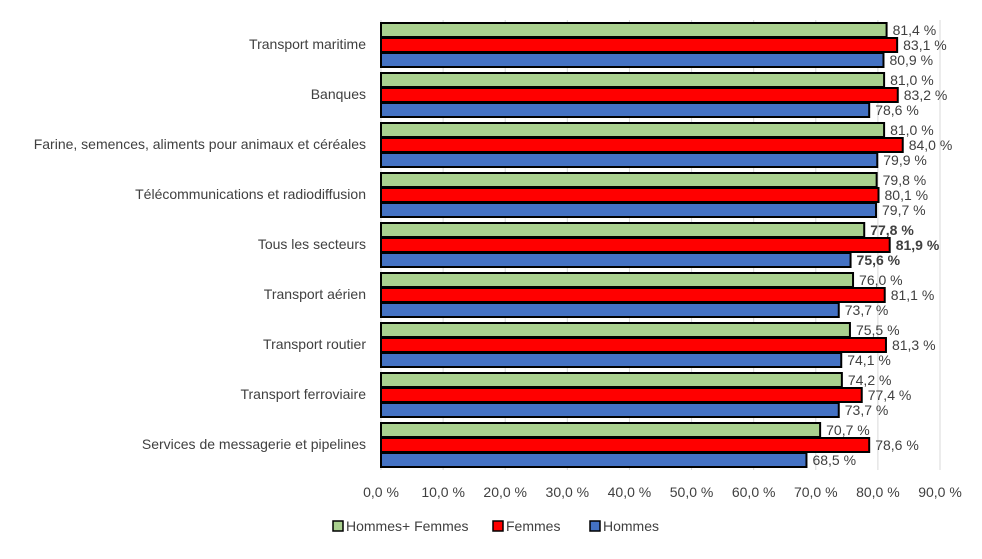 The height and width of the screenshot is (559, 982). Describe the element at coordinates (314, 344) in the screenshot. I see `category-label: Transport routier` at that location.